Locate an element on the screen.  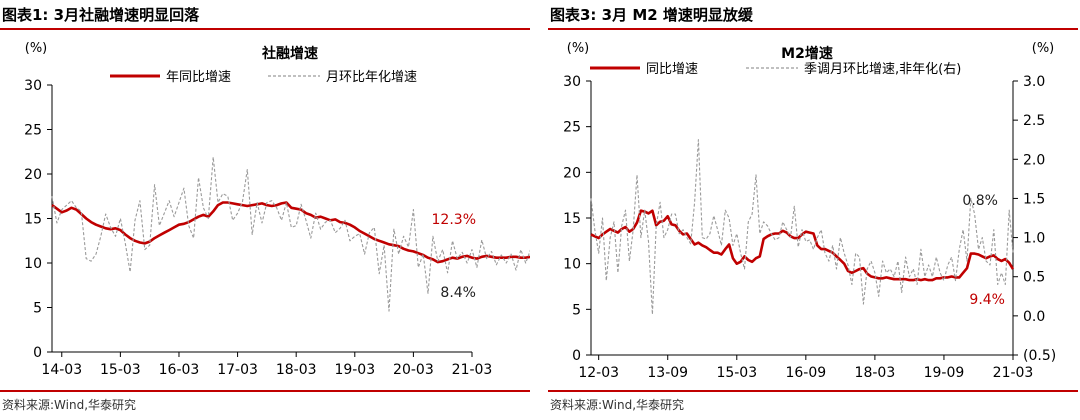
x-tick-label: 14-03 is located at coordinates (61, 370).